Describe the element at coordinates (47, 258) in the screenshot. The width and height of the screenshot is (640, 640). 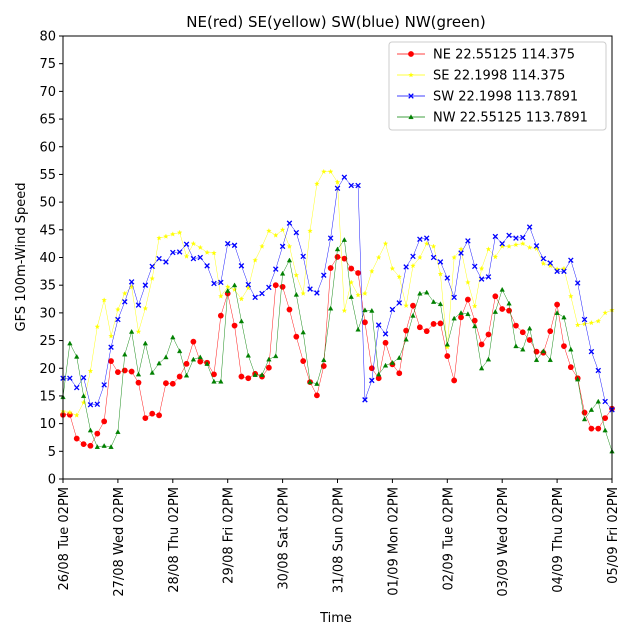
I see `y-tick-label: 40` at that location.